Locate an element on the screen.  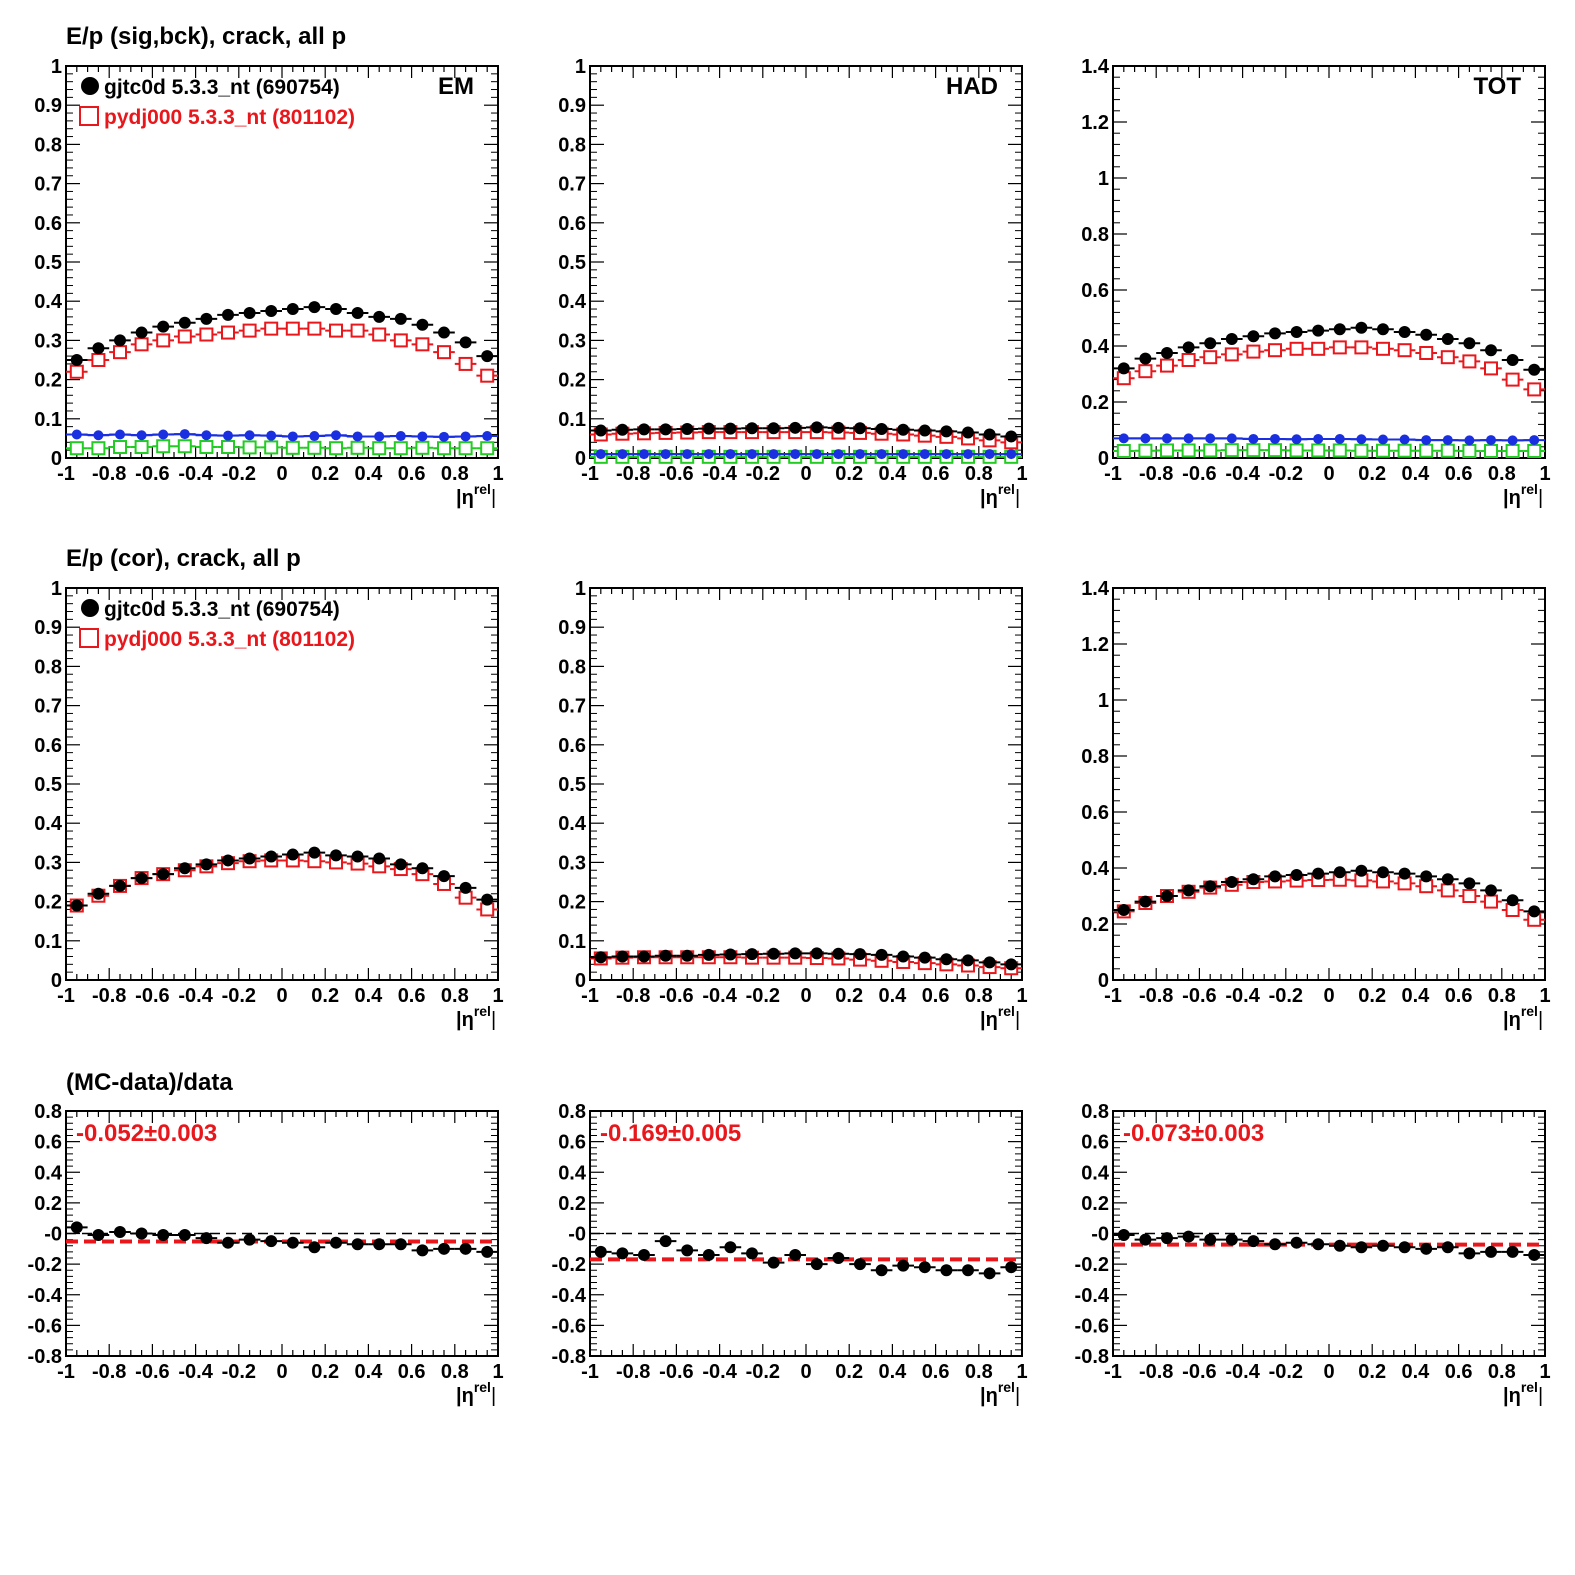
plot-frame is located at coordinates (1329, 784).